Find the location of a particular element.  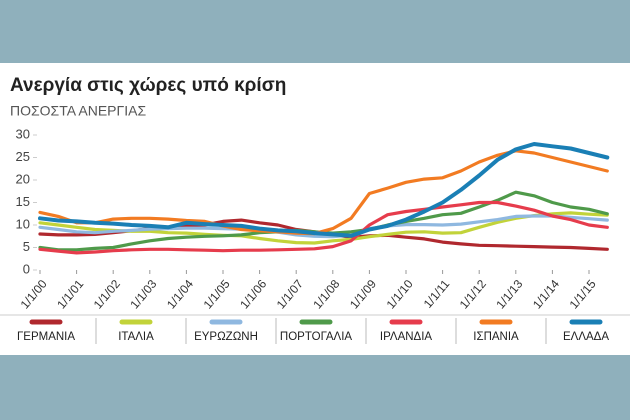

y-tick-label: 30 is located at coordinates (23, 133).